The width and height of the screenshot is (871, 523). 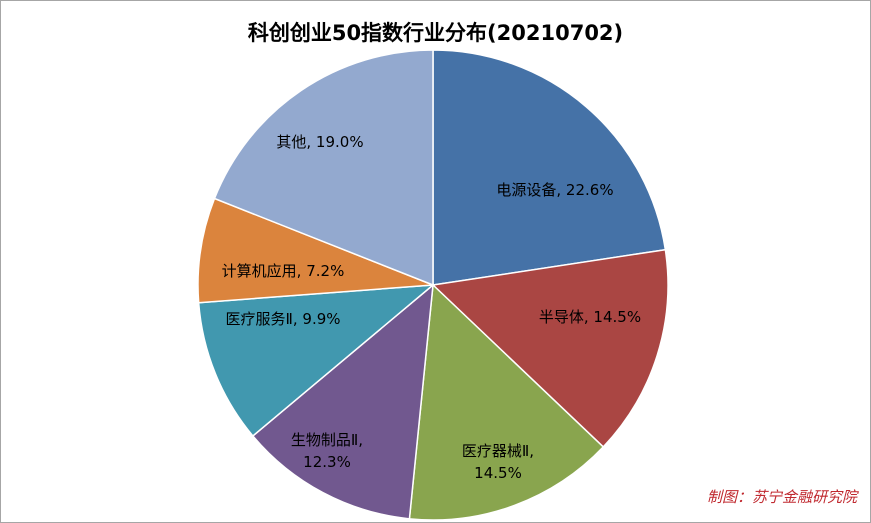 I want to click on chart-title: 科创创业50指数行业分布(20210702), so click(x=435, y=33).